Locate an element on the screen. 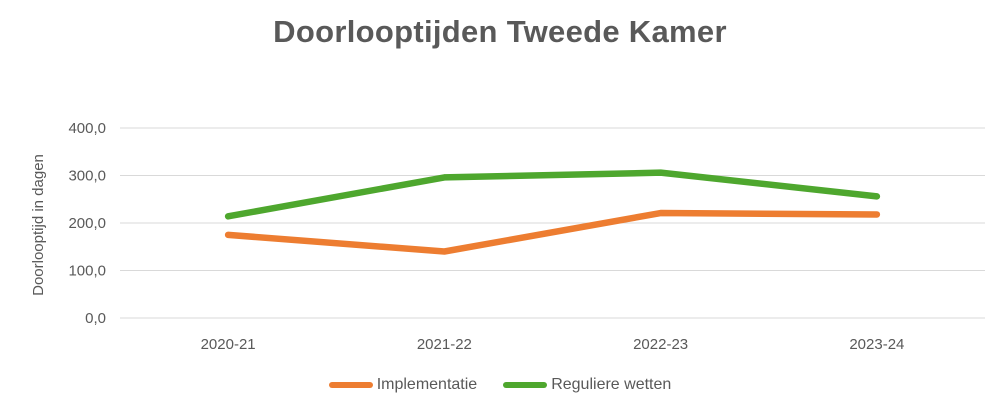 The height and width of the screenshot is (418, 1000). legend: Implementatie Reguliere wetten is located at coordinates (500, 385).